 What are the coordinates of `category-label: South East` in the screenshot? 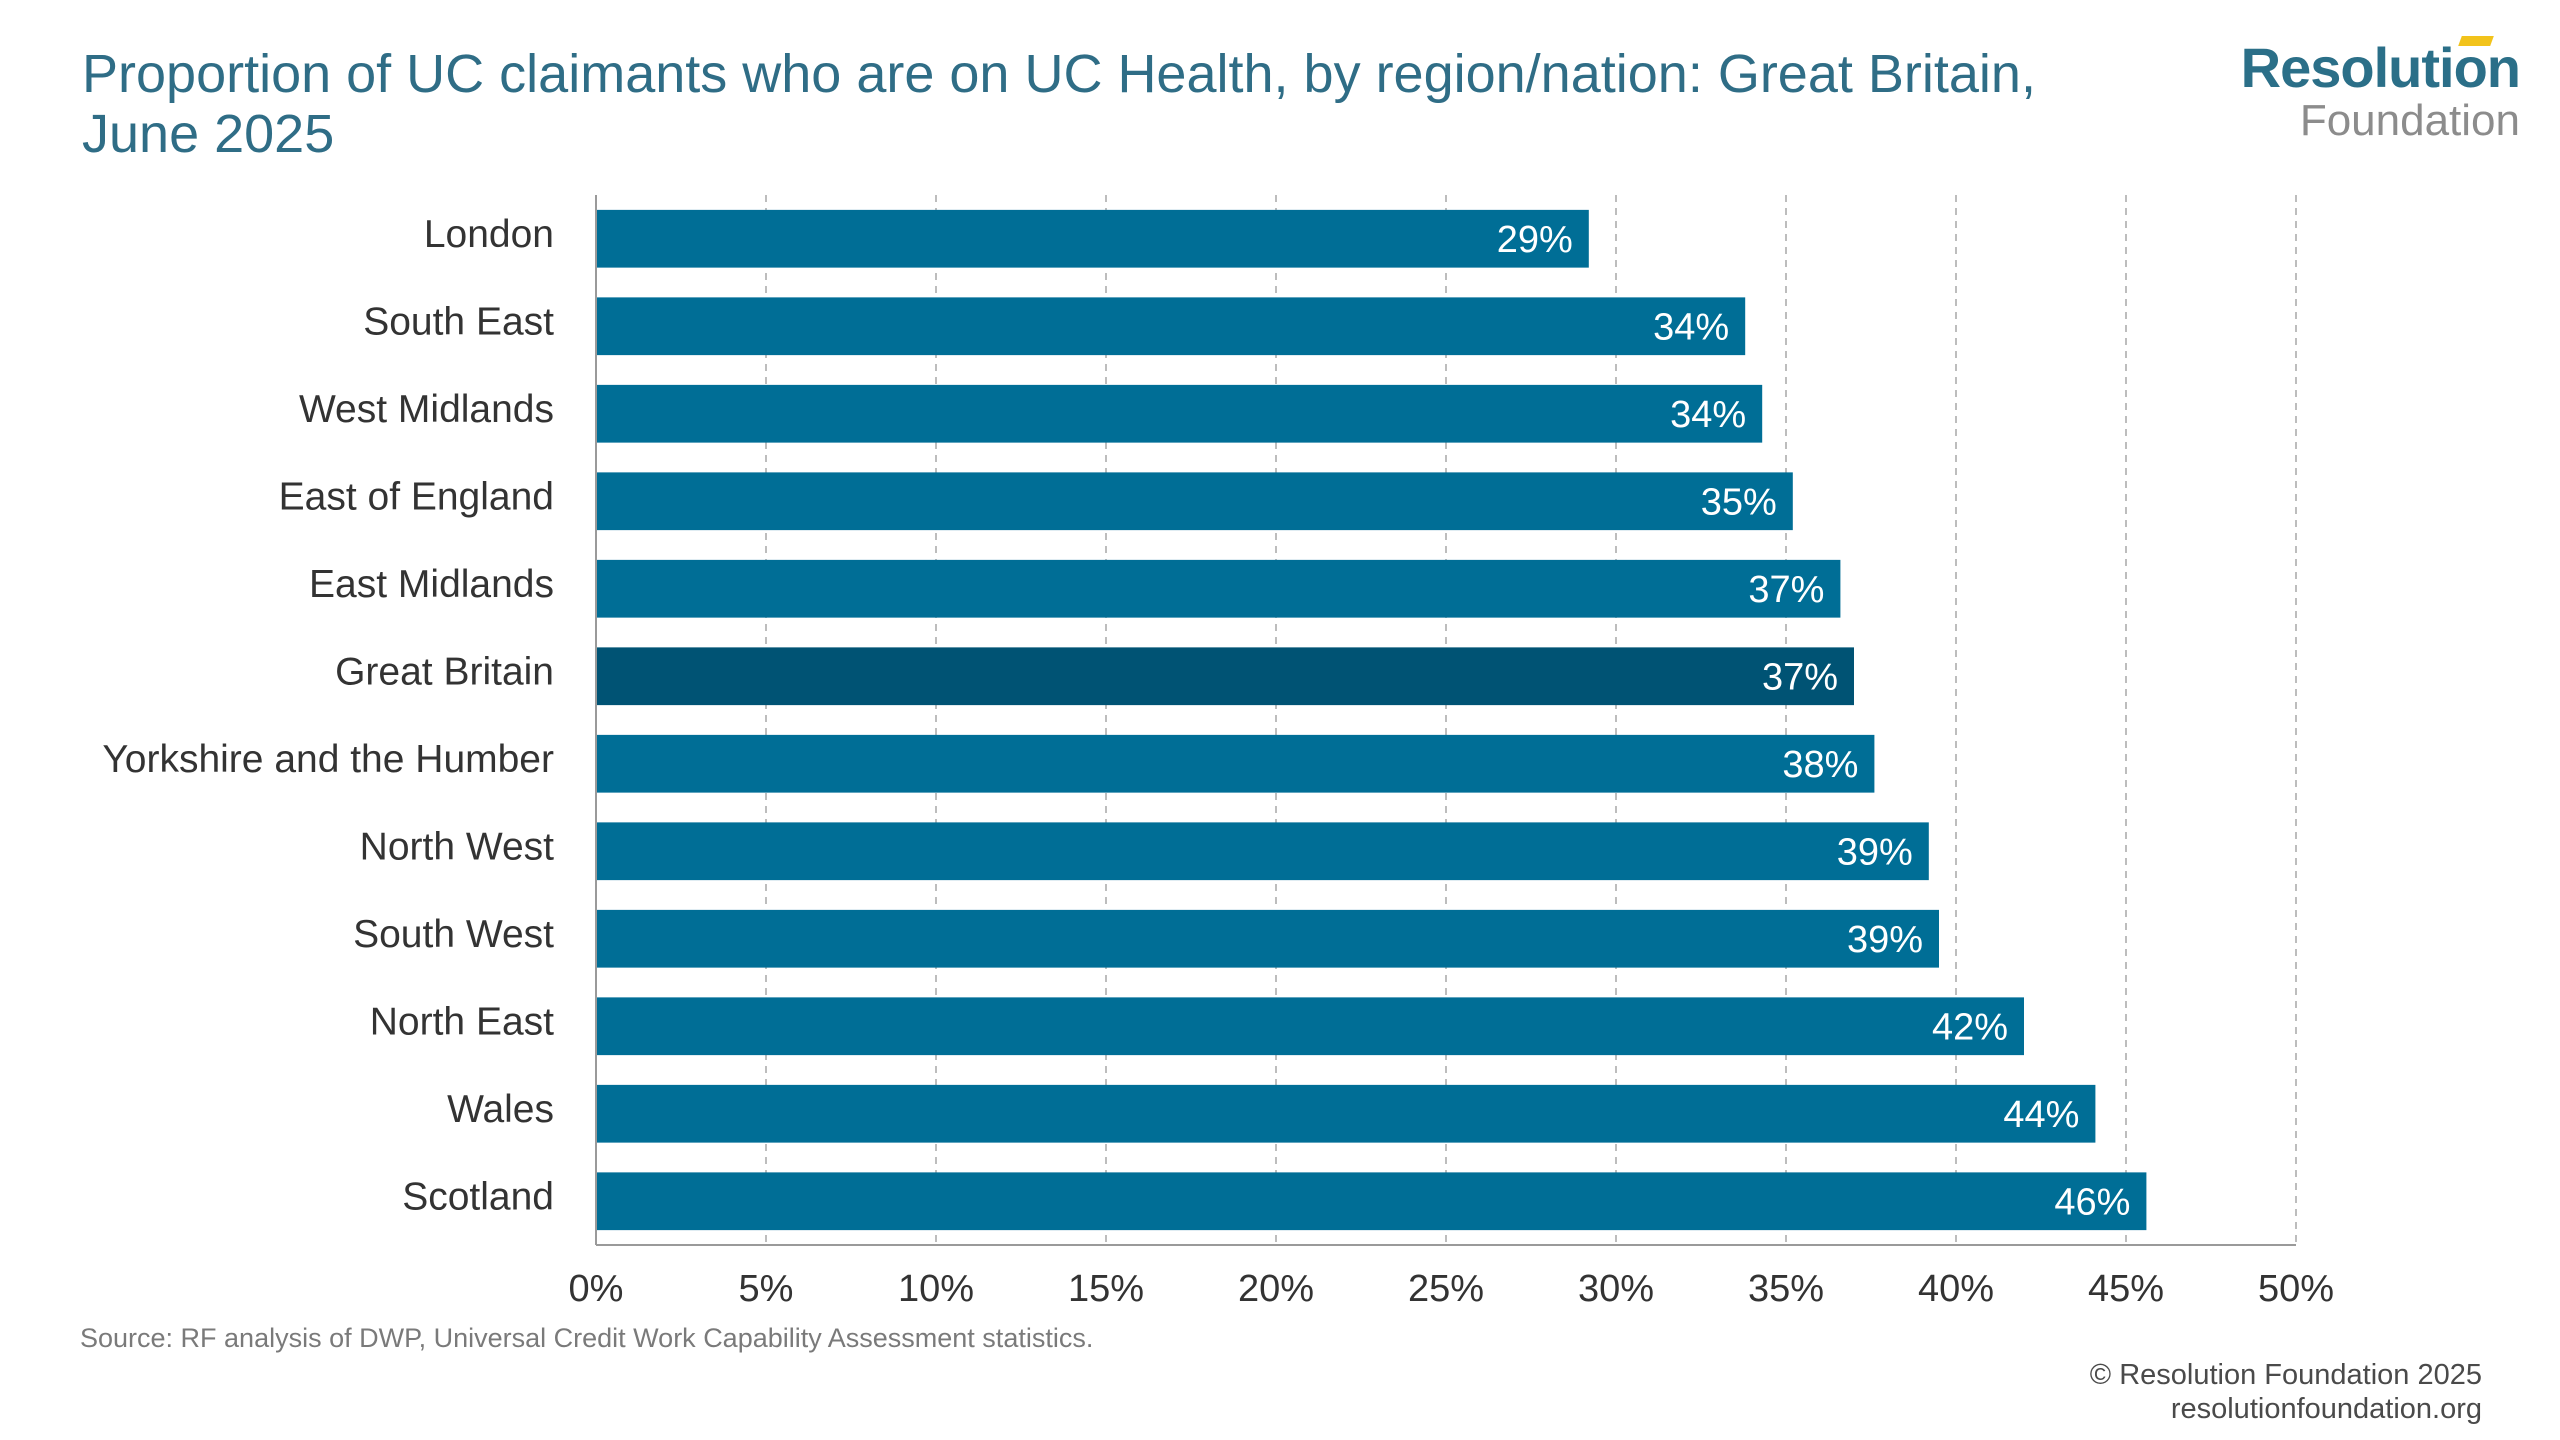 It's located at (458, 321).